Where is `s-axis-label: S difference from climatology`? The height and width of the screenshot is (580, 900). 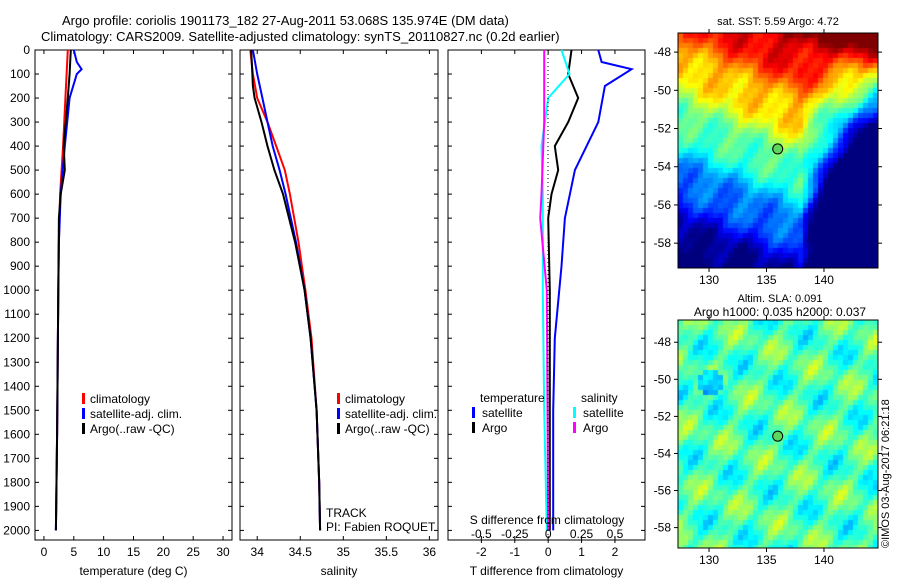 s-axis-label: S difference from climatology is located at coordinates (547, 520).